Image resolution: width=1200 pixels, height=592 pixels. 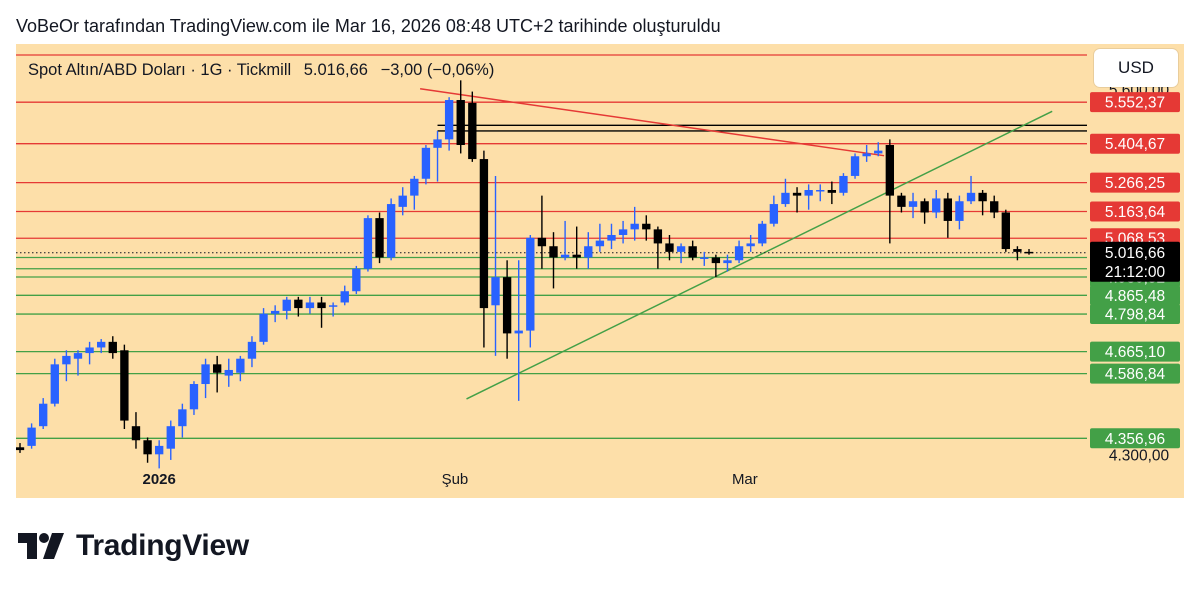 I want to click on tradingview-logo-icon, so click(x=41, y=546).